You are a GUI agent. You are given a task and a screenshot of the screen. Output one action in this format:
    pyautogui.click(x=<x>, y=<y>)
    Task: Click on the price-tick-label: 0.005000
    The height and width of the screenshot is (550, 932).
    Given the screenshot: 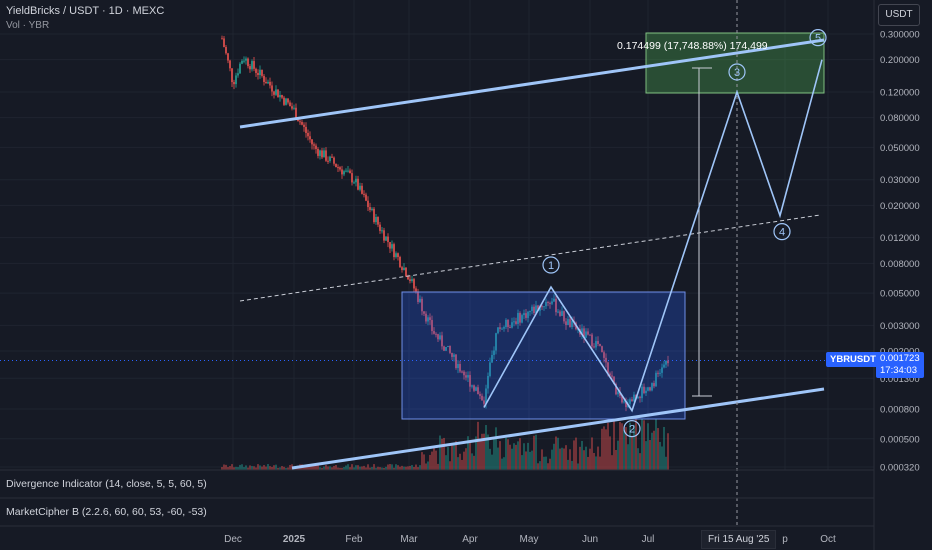 What is the action you would take?
    pyautogui.click(x=900, y=294)
    